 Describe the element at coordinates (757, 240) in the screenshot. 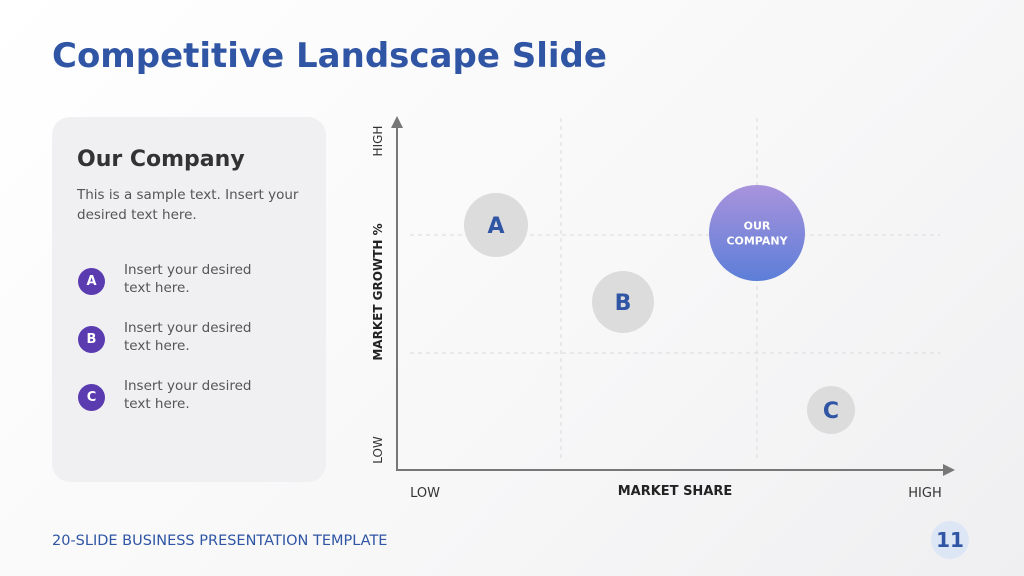

I see `bubble-label: COMPANY` at that location.